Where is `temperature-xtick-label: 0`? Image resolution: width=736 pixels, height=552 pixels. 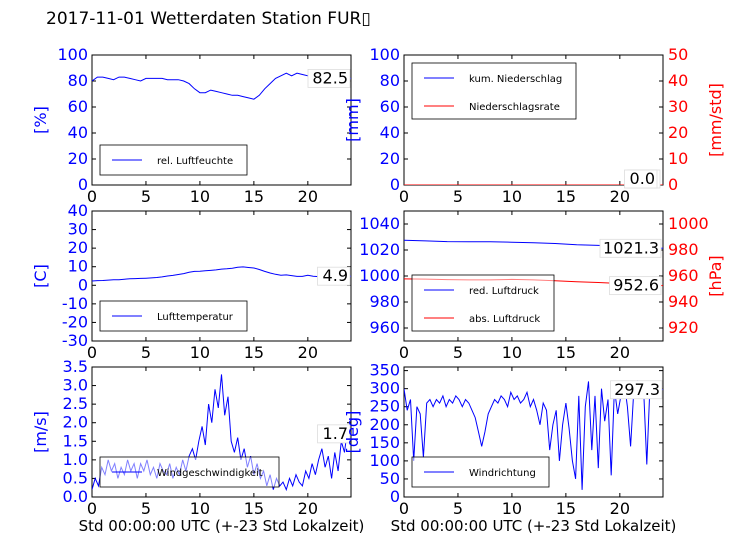
temperature-xtick-label: 0 is located at coordinates (92, 352).